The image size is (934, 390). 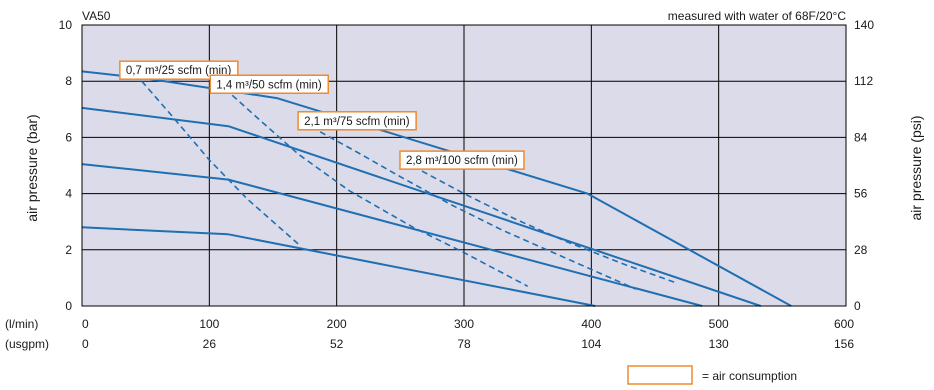 What do you see at coordinates (591, 324) in the screenshot?
I see `x-tick-label-lmin: 400` at bounding box center [591, 324].